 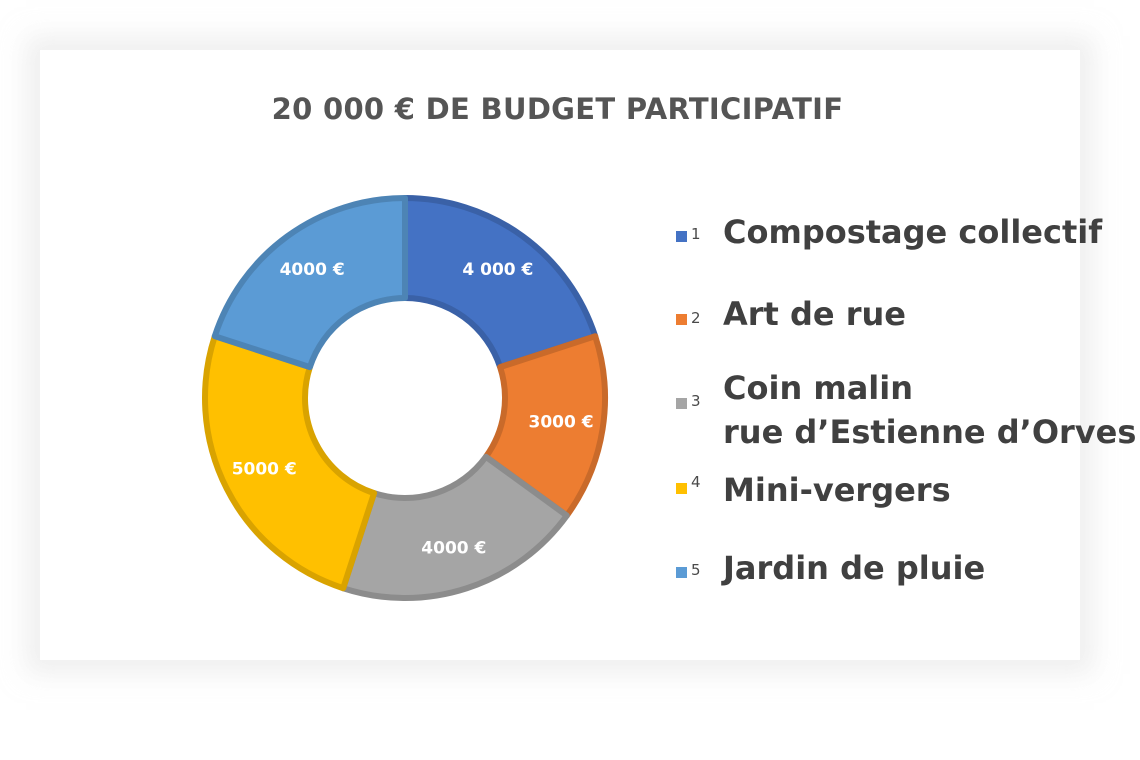 What do you see at coordinates (837, 490) in the screenshot?
I see `legend-label-4: Mini-vergers` at bounding box center [837, 490].